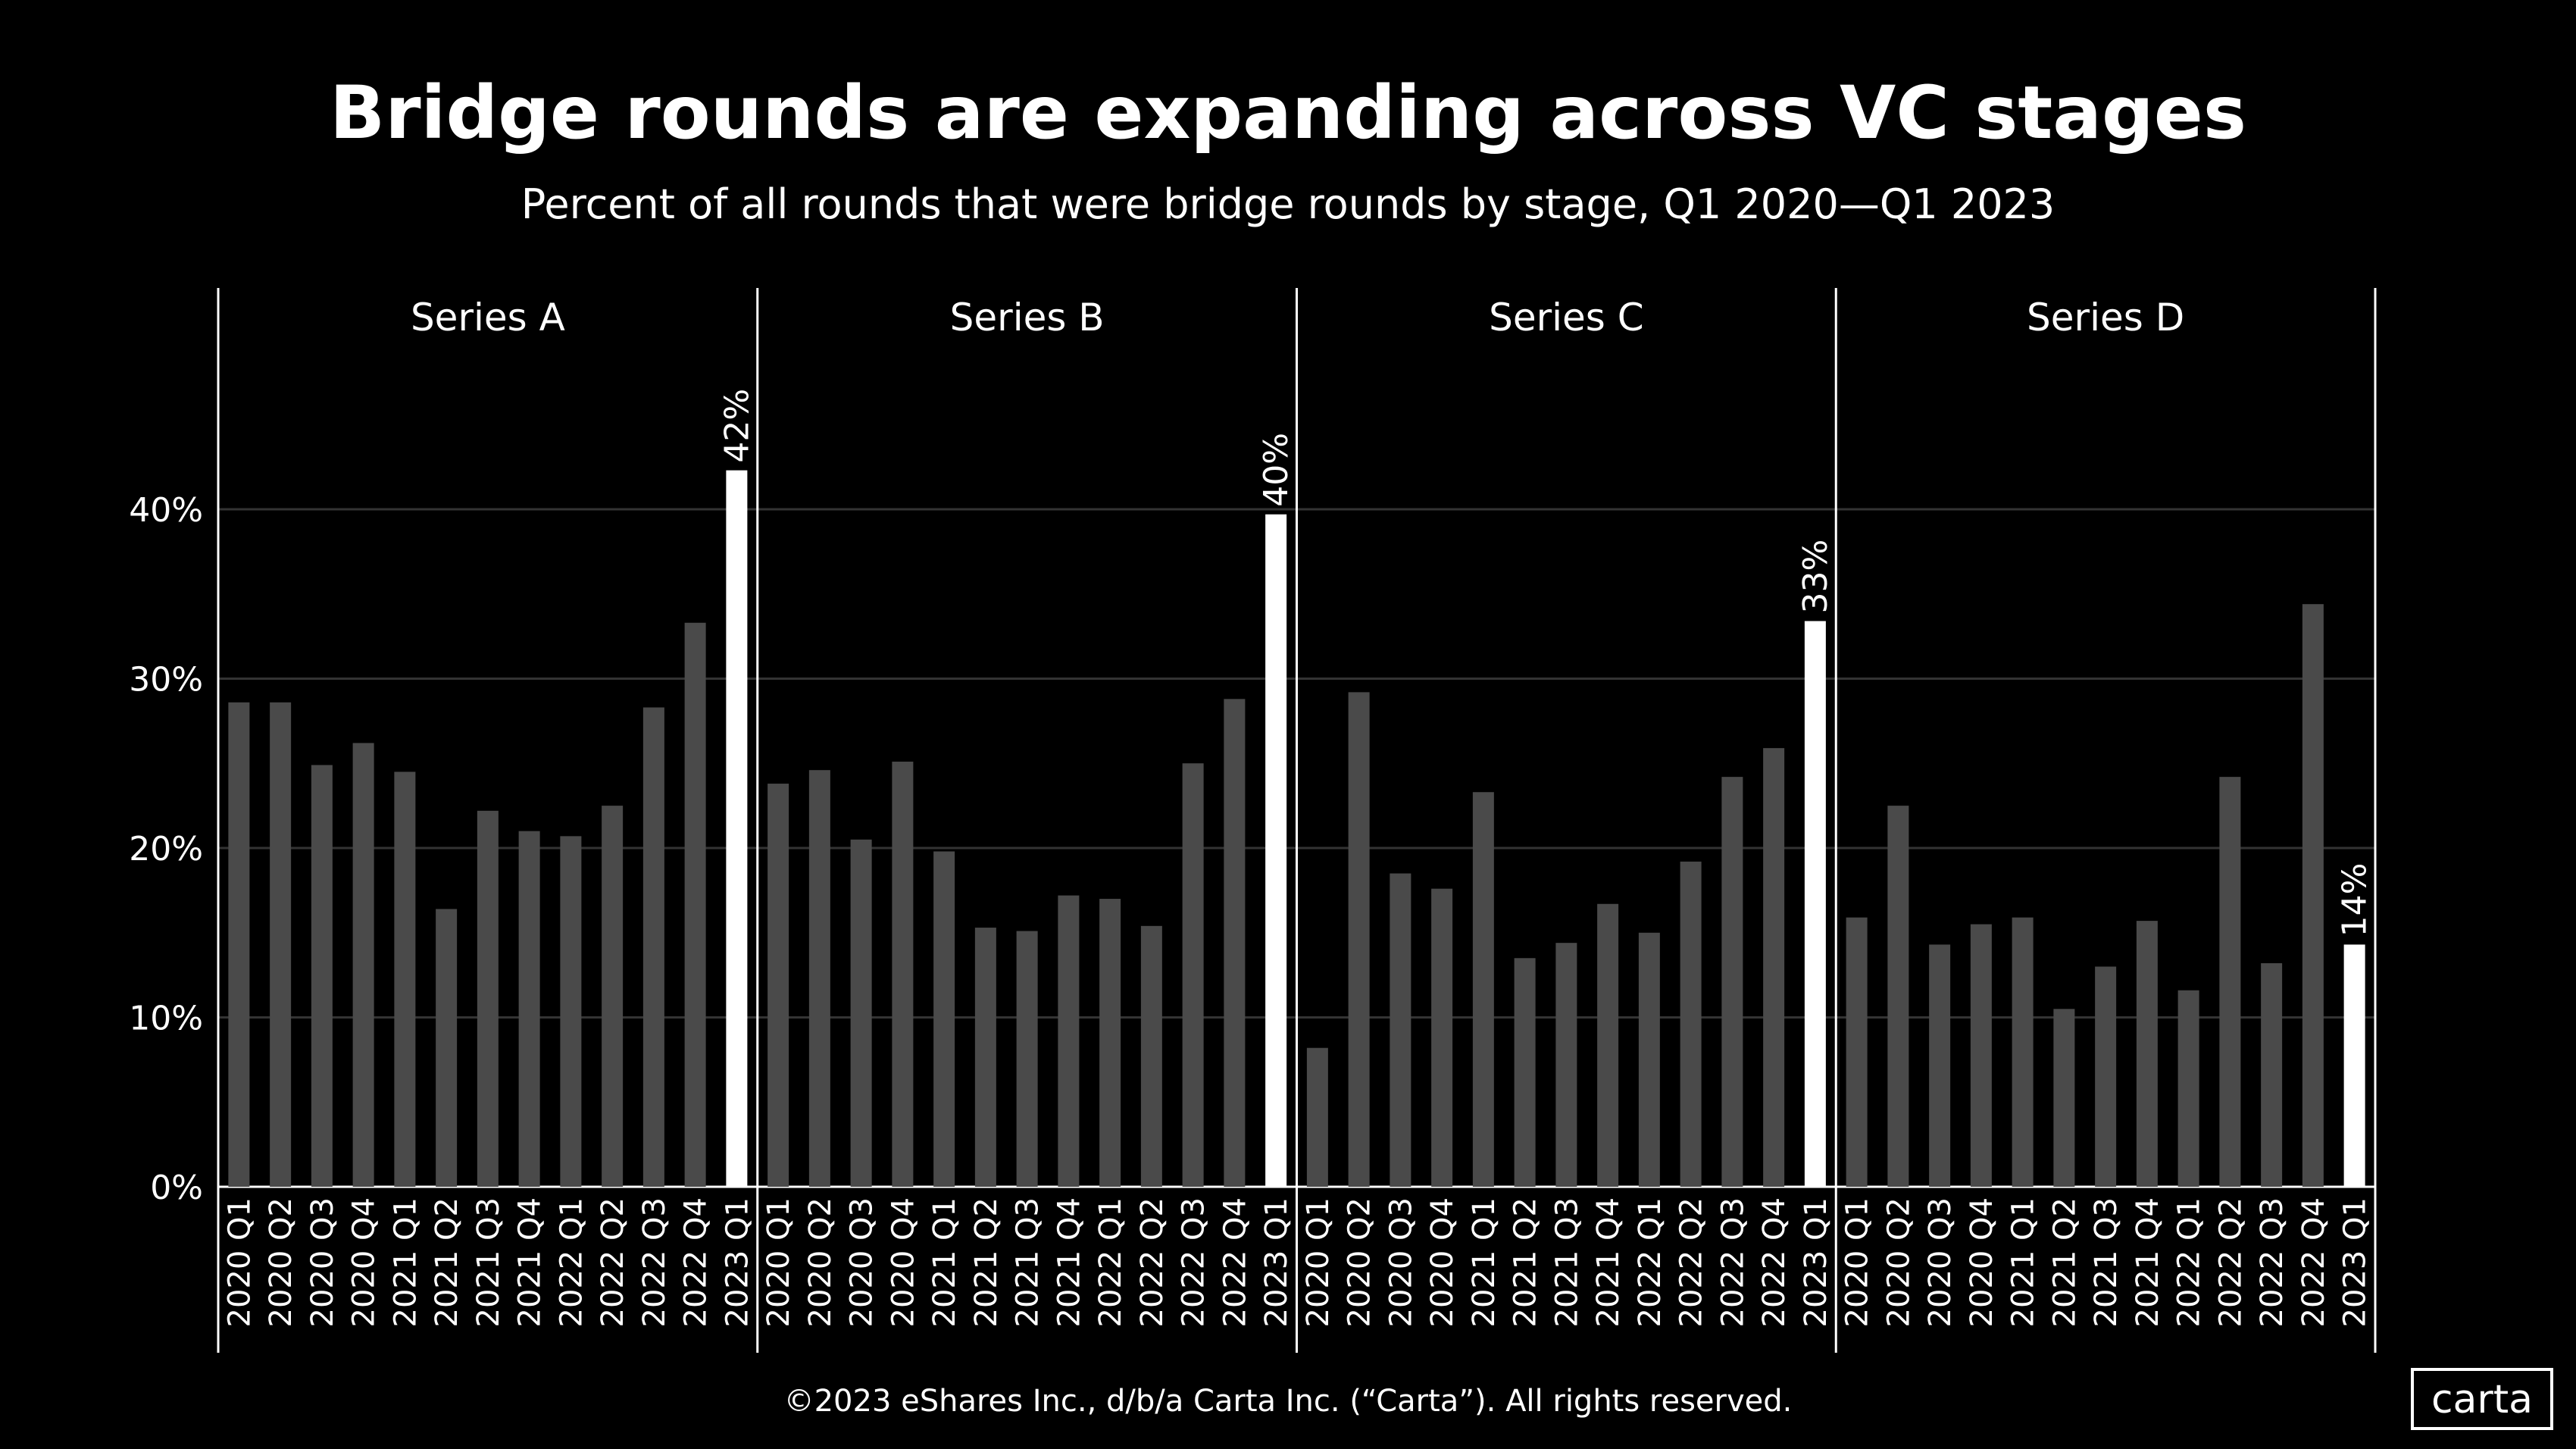  Describe the element at coordinates (166, 849) in the screenshot. I see `y-tick-label: 20%` at that location.